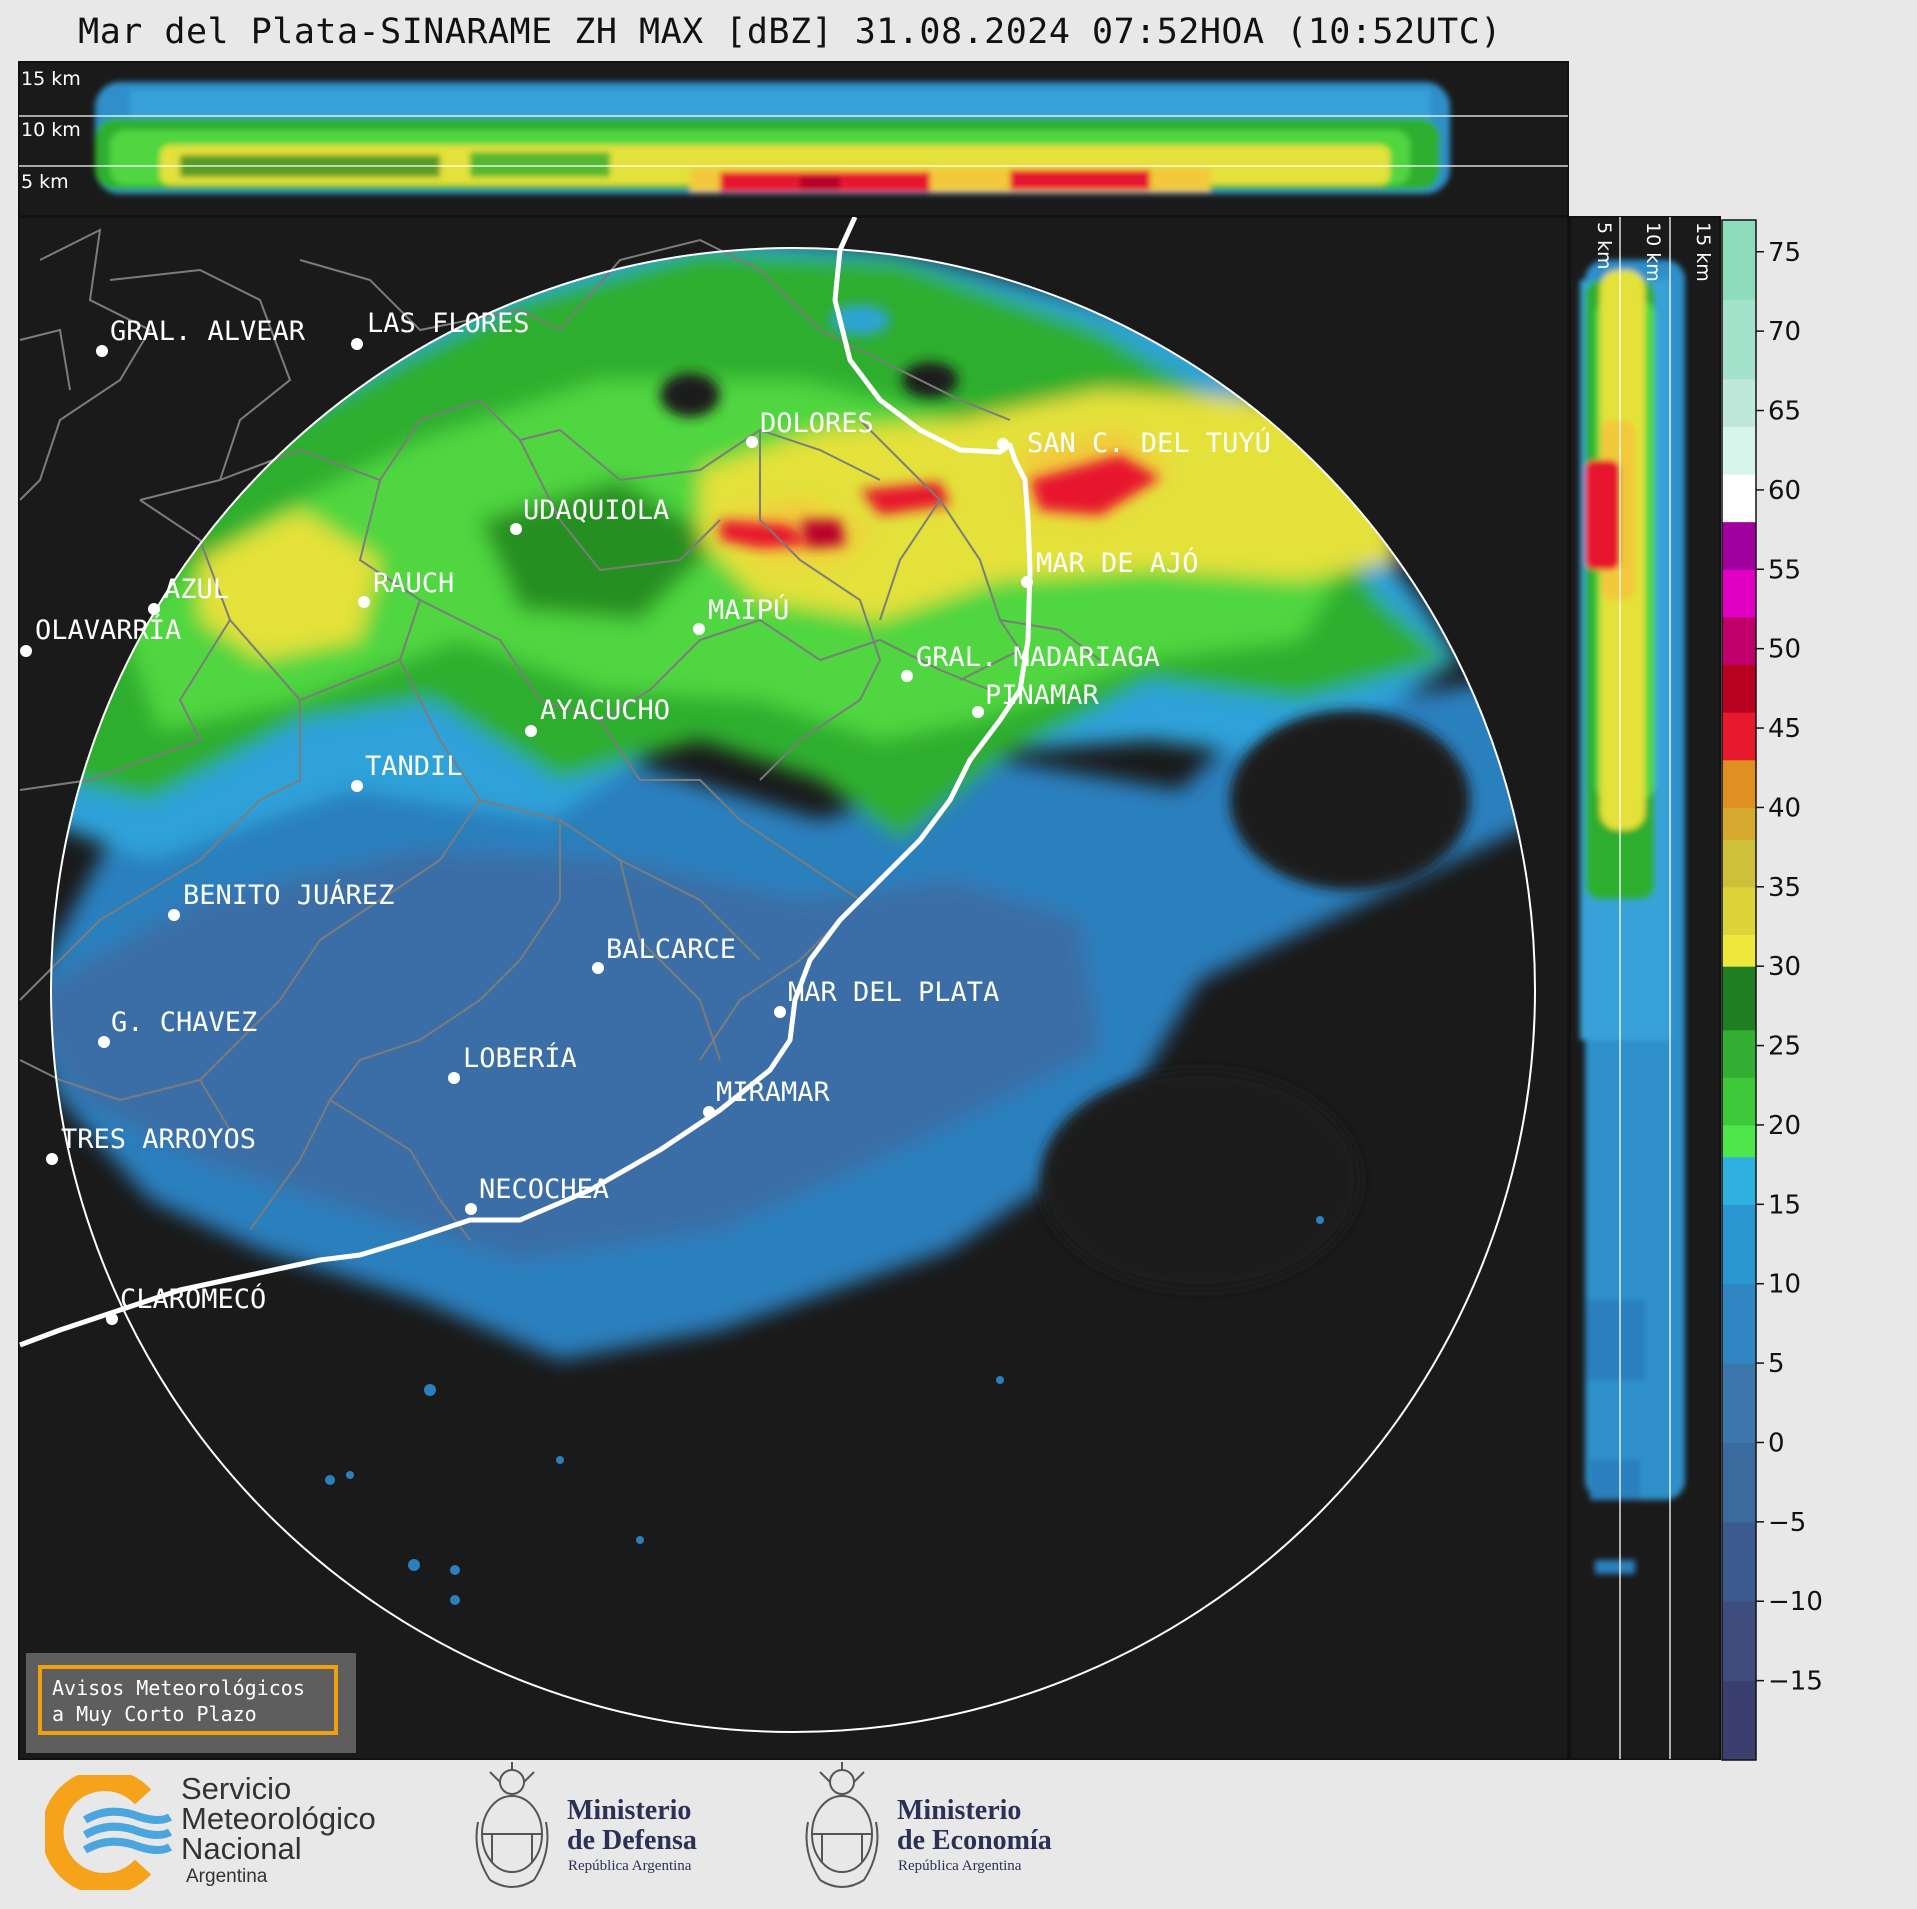  I want to click on defensa-subtitle: República Argentina, so click(630, 1866).